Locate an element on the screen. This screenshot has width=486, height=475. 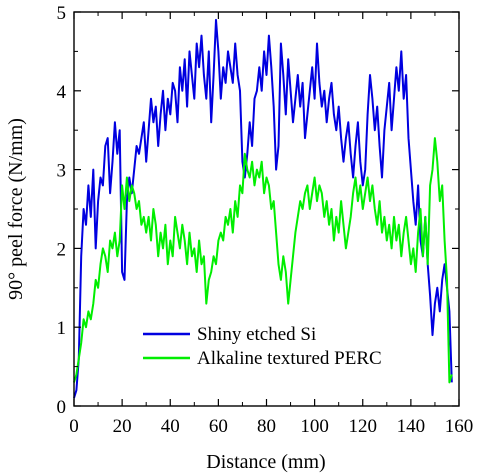
legend-label-1: Alkaline textured PERC is located at coordinates (289, 358).